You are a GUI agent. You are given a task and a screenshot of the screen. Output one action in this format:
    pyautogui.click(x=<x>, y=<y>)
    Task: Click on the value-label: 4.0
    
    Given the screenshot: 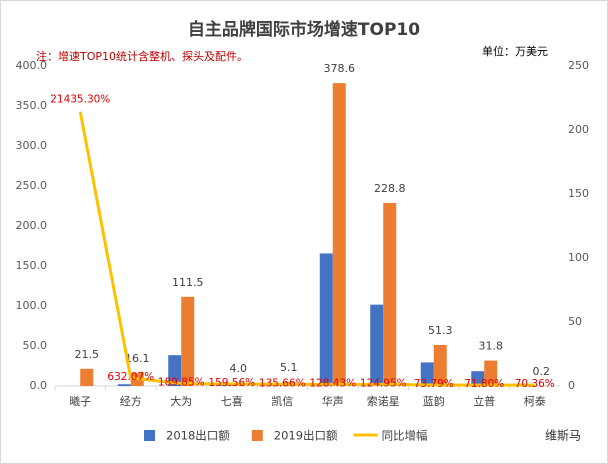 What is the action you would take?
    pyautogui.click(x=239, y=368)
    